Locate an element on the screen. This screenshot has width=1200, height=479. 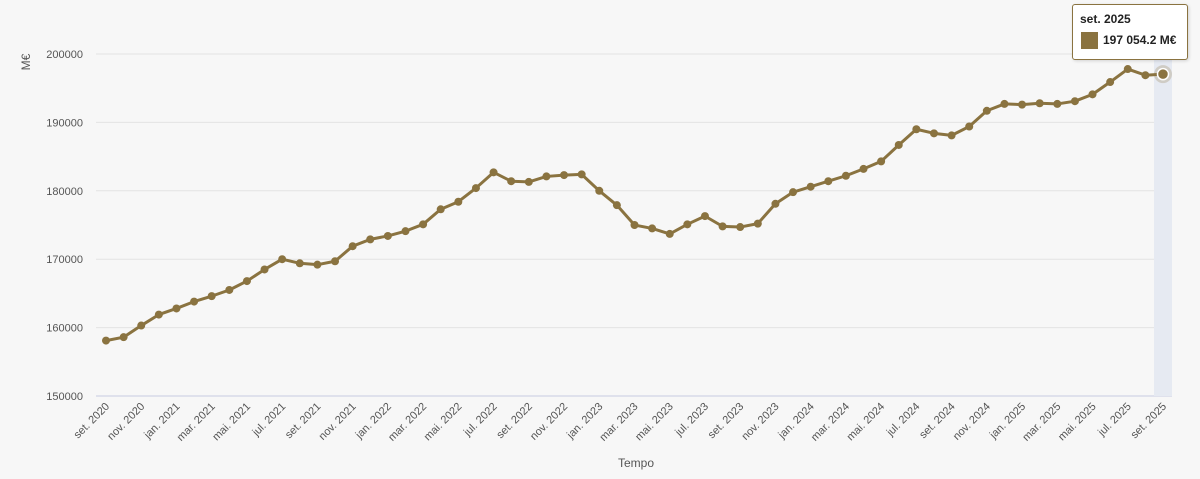
tooltip-value: 197 054.2 M€ is located at coordinates (1140, 40).